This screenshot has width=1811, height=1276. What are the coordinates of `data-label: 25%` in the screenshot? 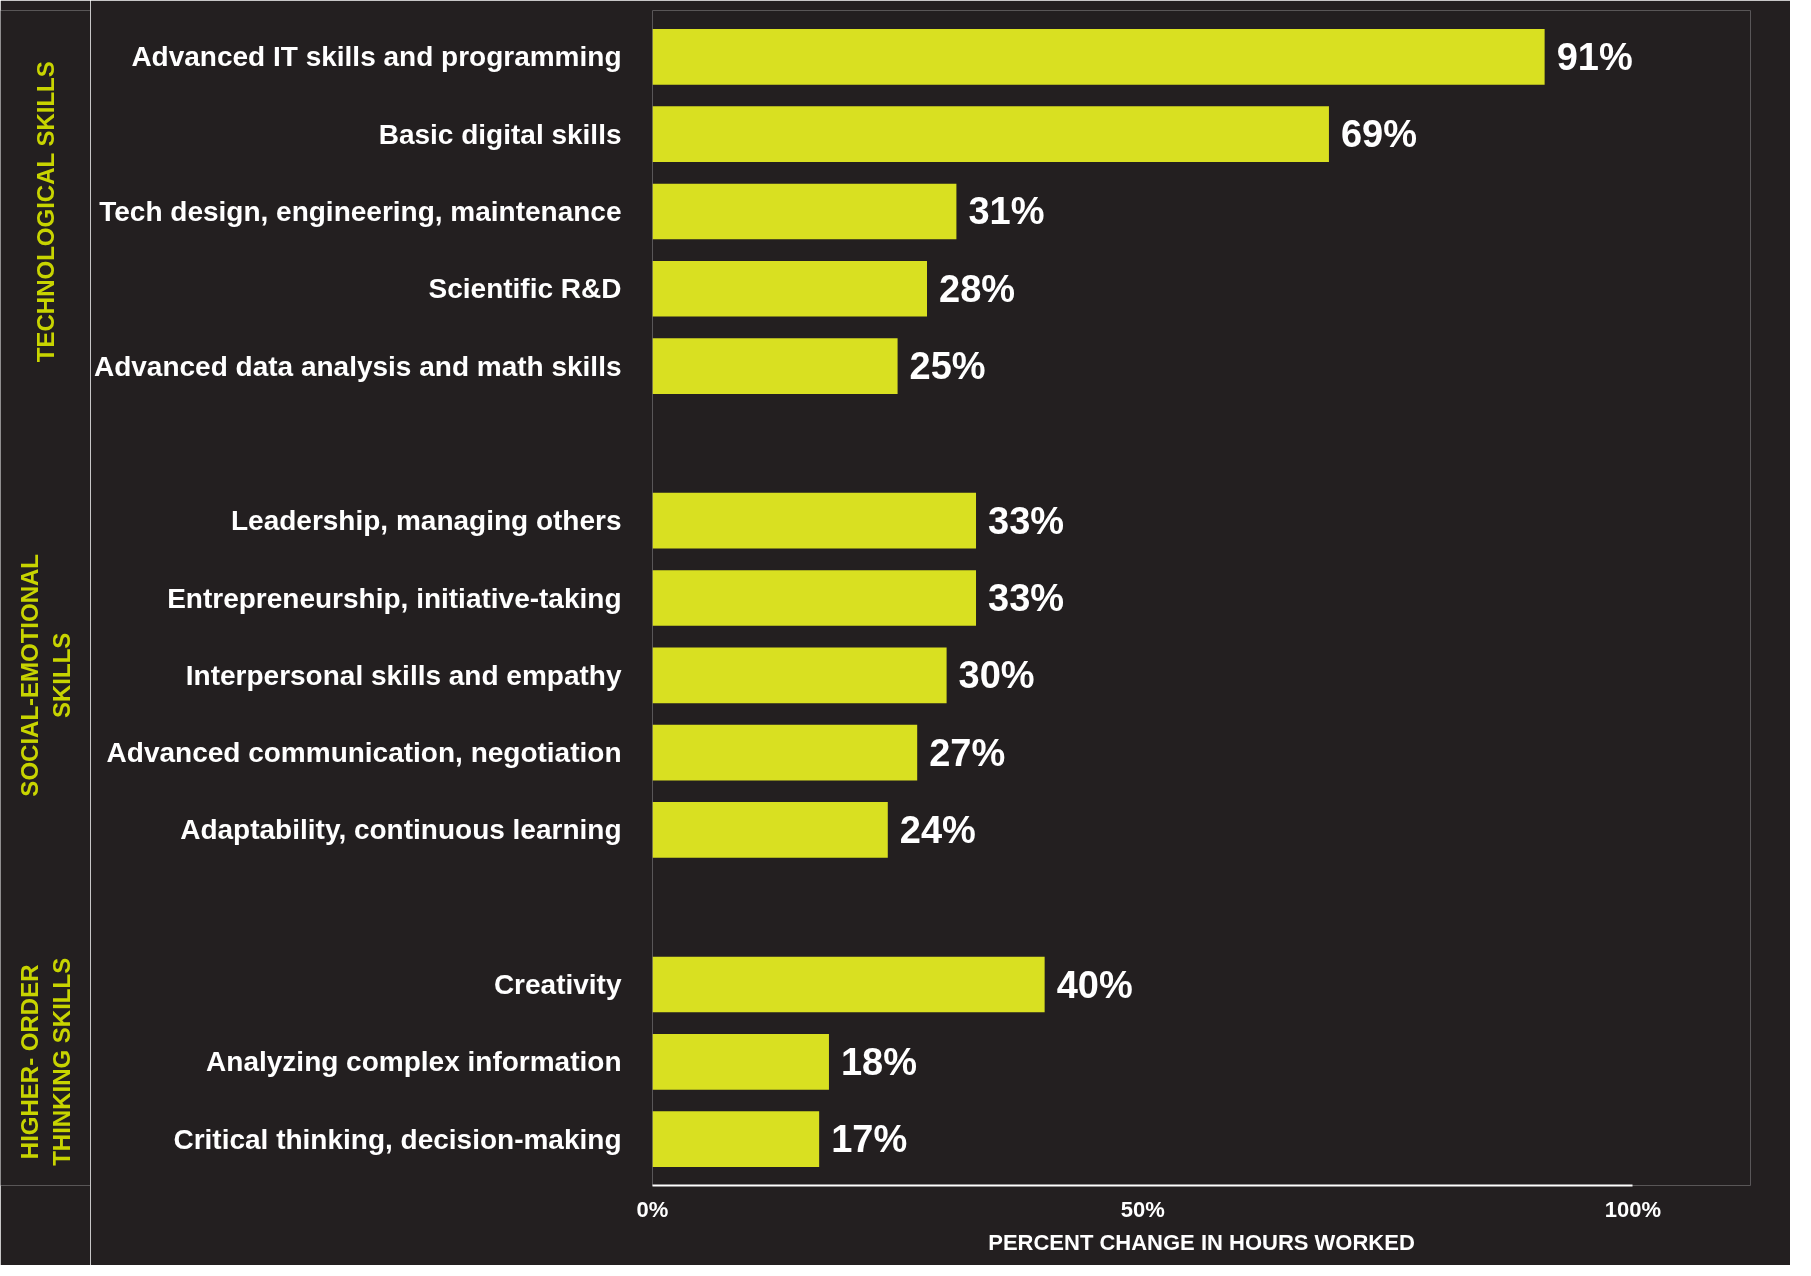 It's located at (947, 366).